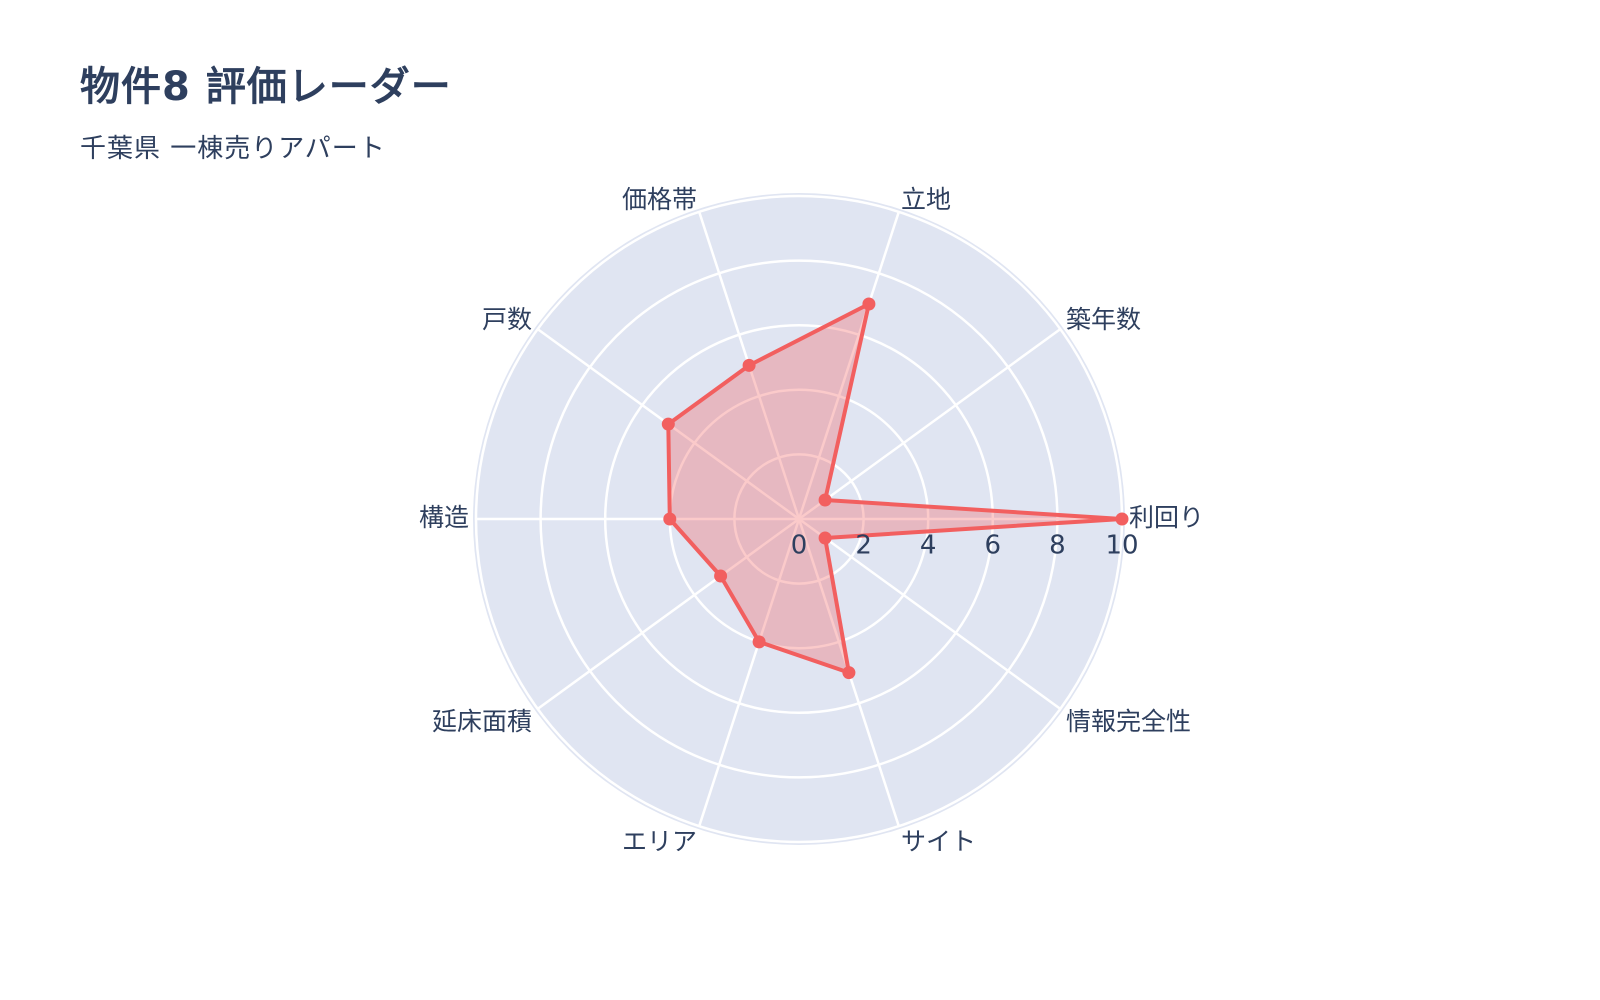 This screenshot has width=1600, height=1000. What do you see at coordinates (1103, 319) in the screenshot?
I see `axis-label: 築年数` at bounding box center [1103, 319].